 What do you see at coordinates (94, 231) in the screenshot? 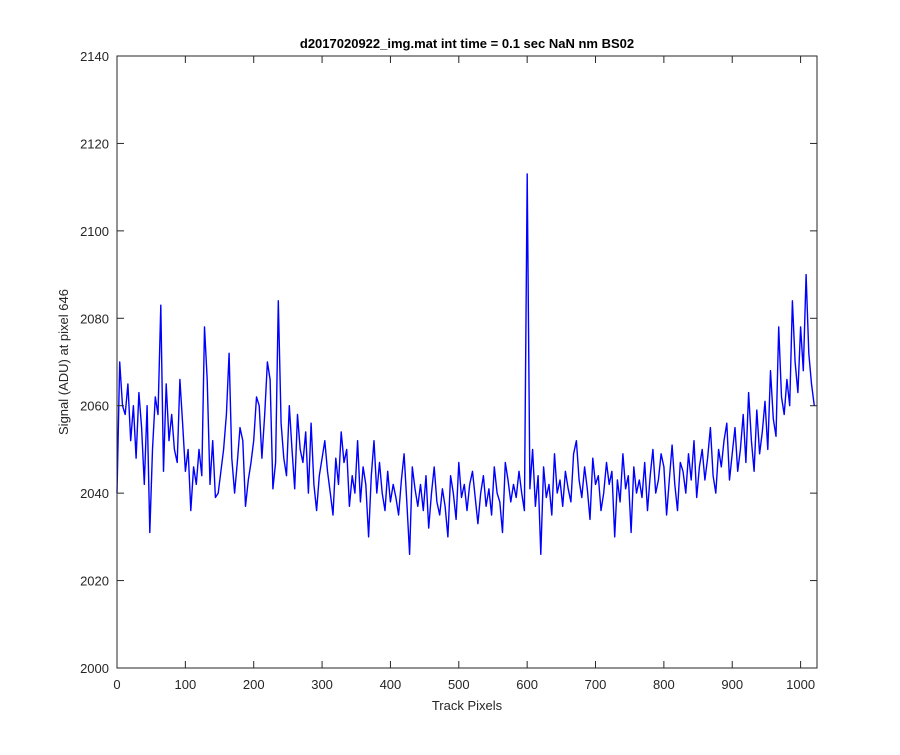
I see `y-tick-label: 2100` at bounding box center [94, 231].